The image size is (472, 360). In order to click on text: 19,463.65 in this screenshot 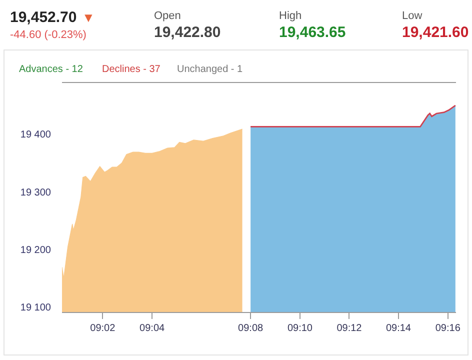, I will do `click(312, 32)`.